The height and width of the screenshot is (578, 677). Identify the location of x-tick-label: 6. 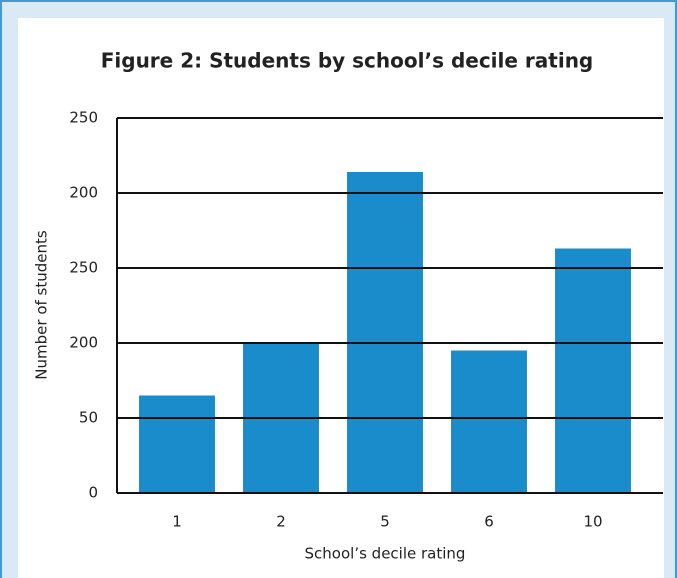
(489, 522).